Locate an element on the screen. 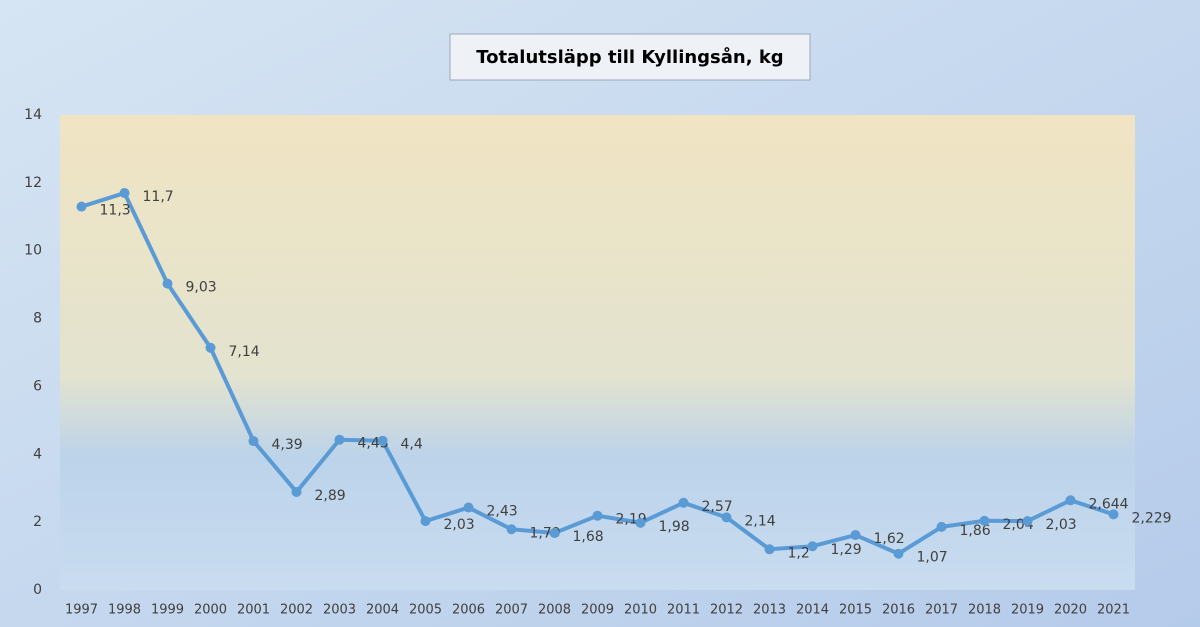 The image size is (1200, 627). data-label: 11,3 is located at coordinates (115, 211).